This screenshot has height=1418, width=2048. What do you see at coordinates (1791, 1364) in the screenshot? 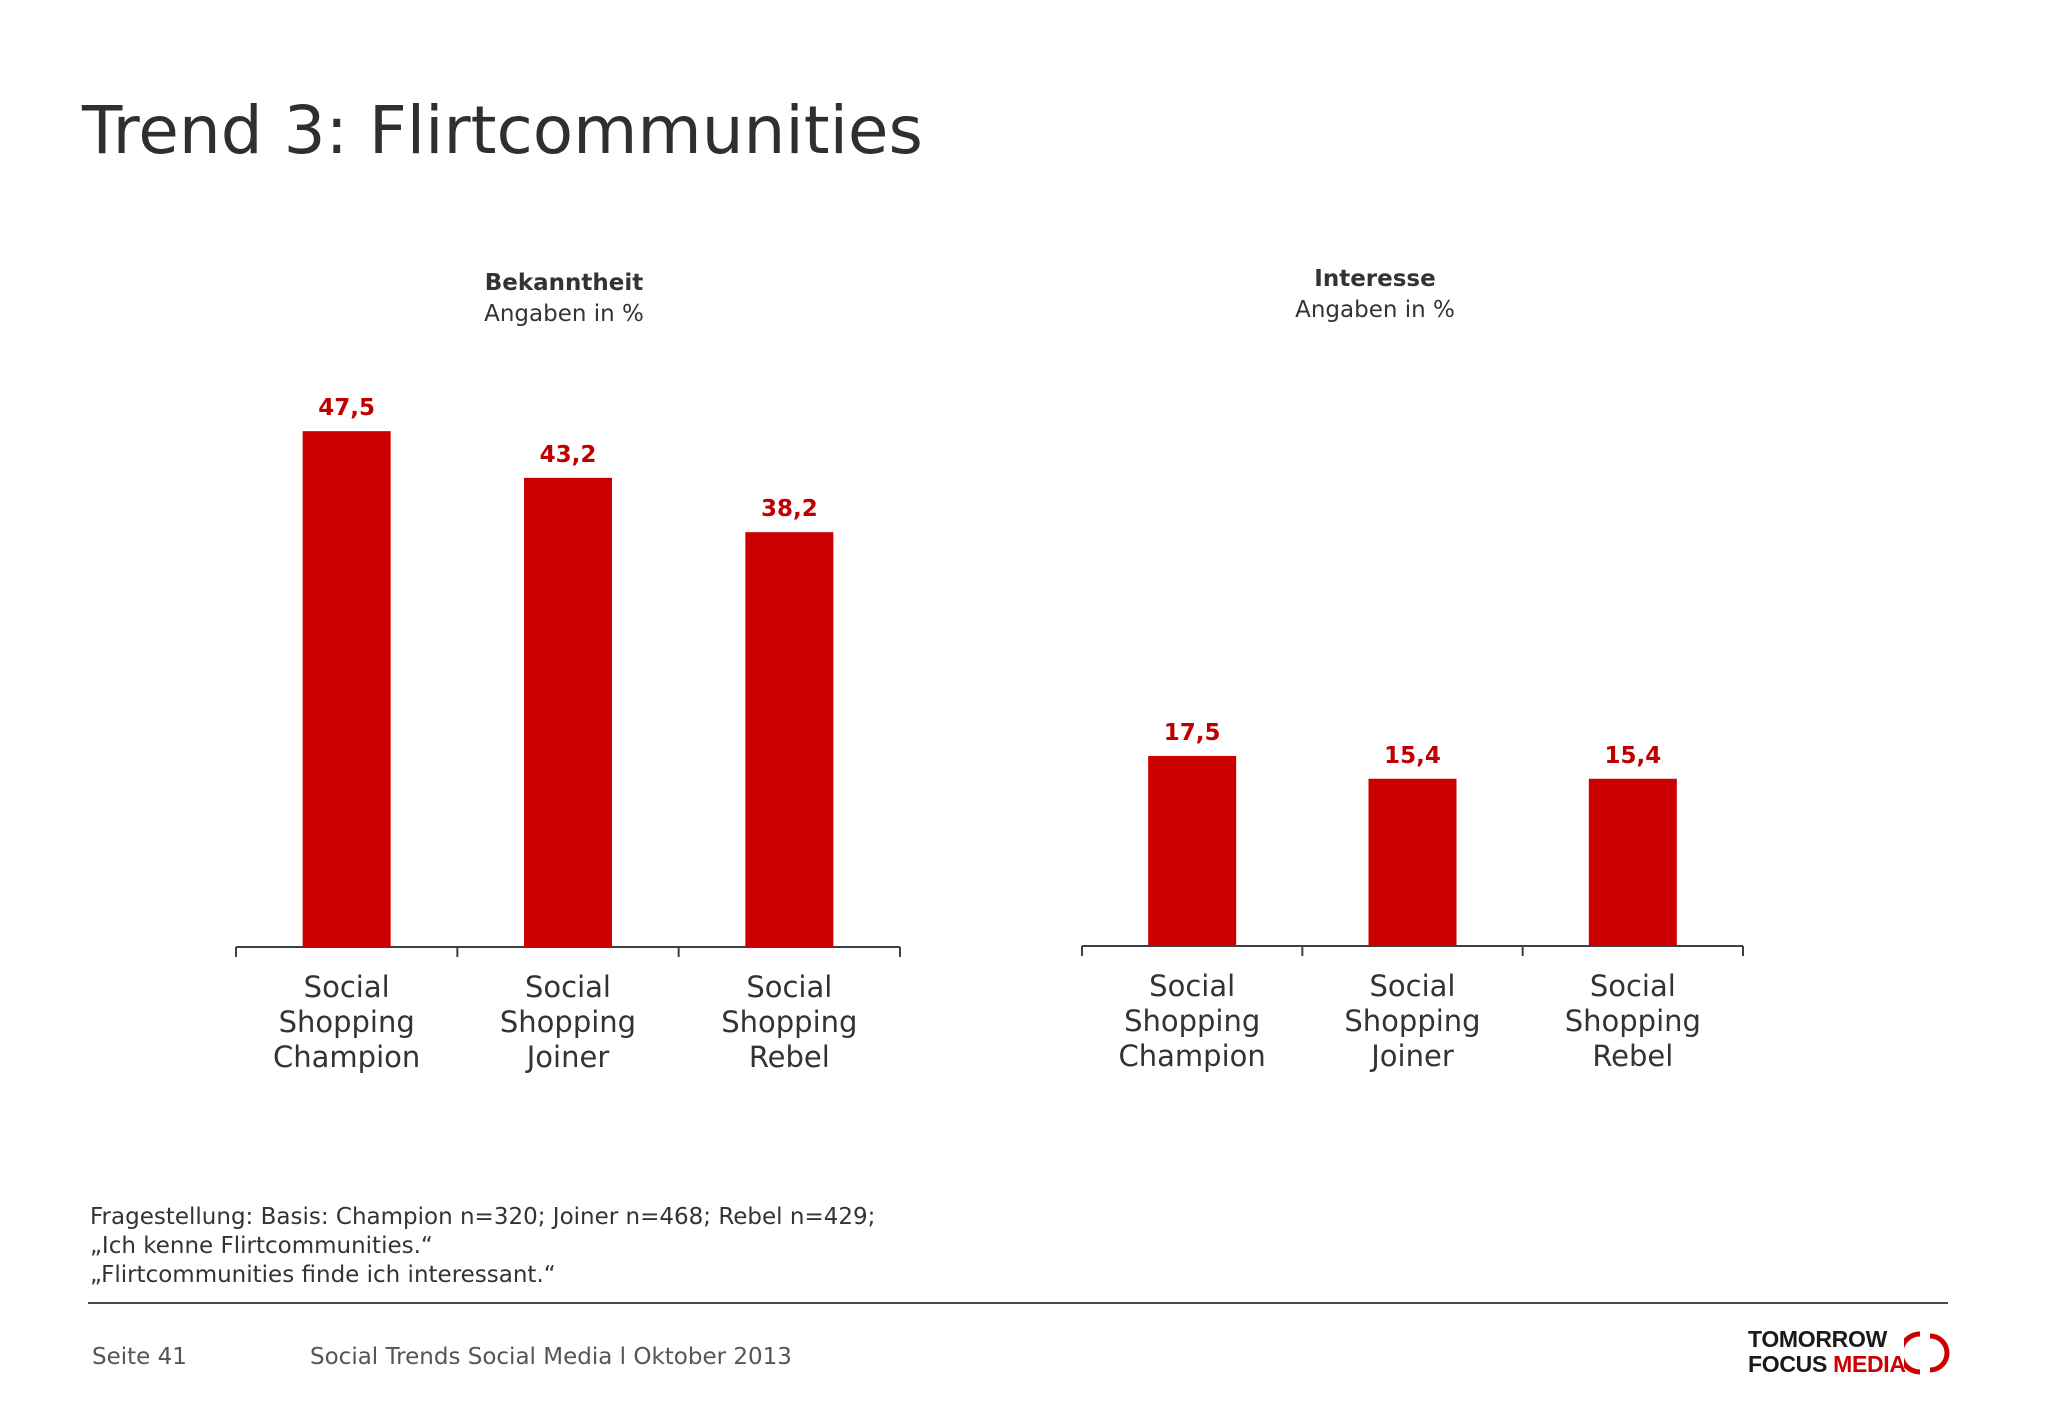
I see `logo-line2-a: FOCUS` at bounding box center [1791, 1364].